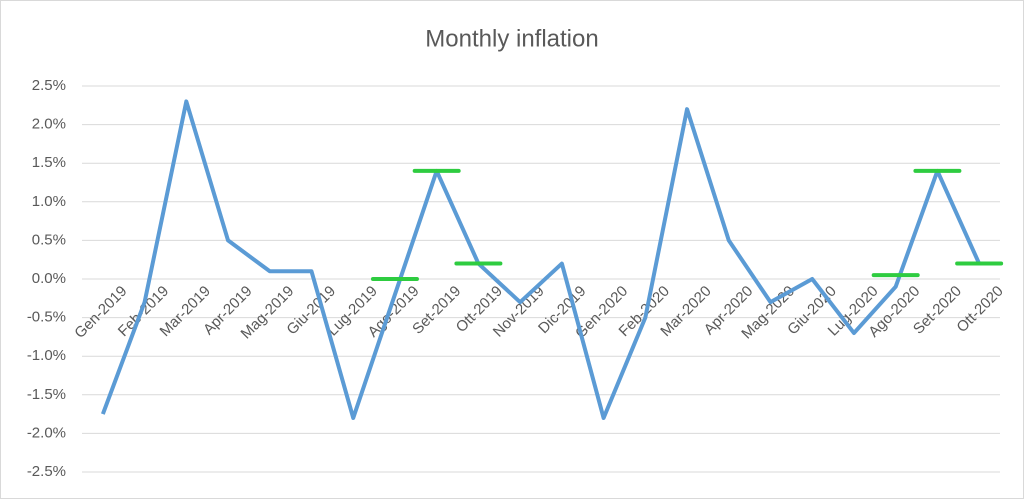 Image resolution: width=1024 pixels, height=499 pixels. What do you see at coordinates (46, 394) in the screenshot?
I see `y-tick-label: -1.5%` at bounding box center [46, 394].